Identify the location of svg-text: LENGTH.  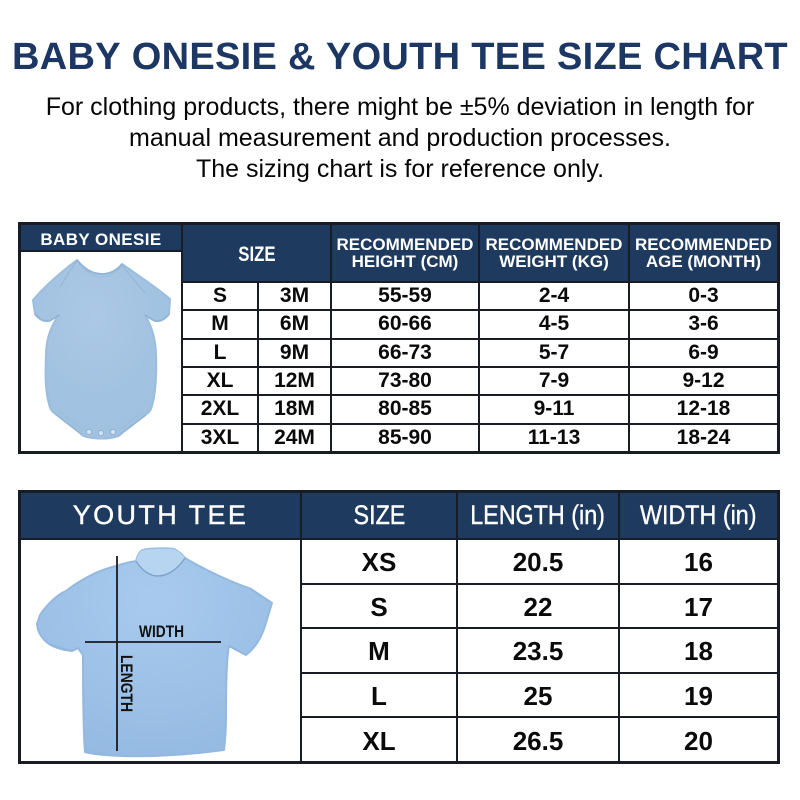
(126, 683).